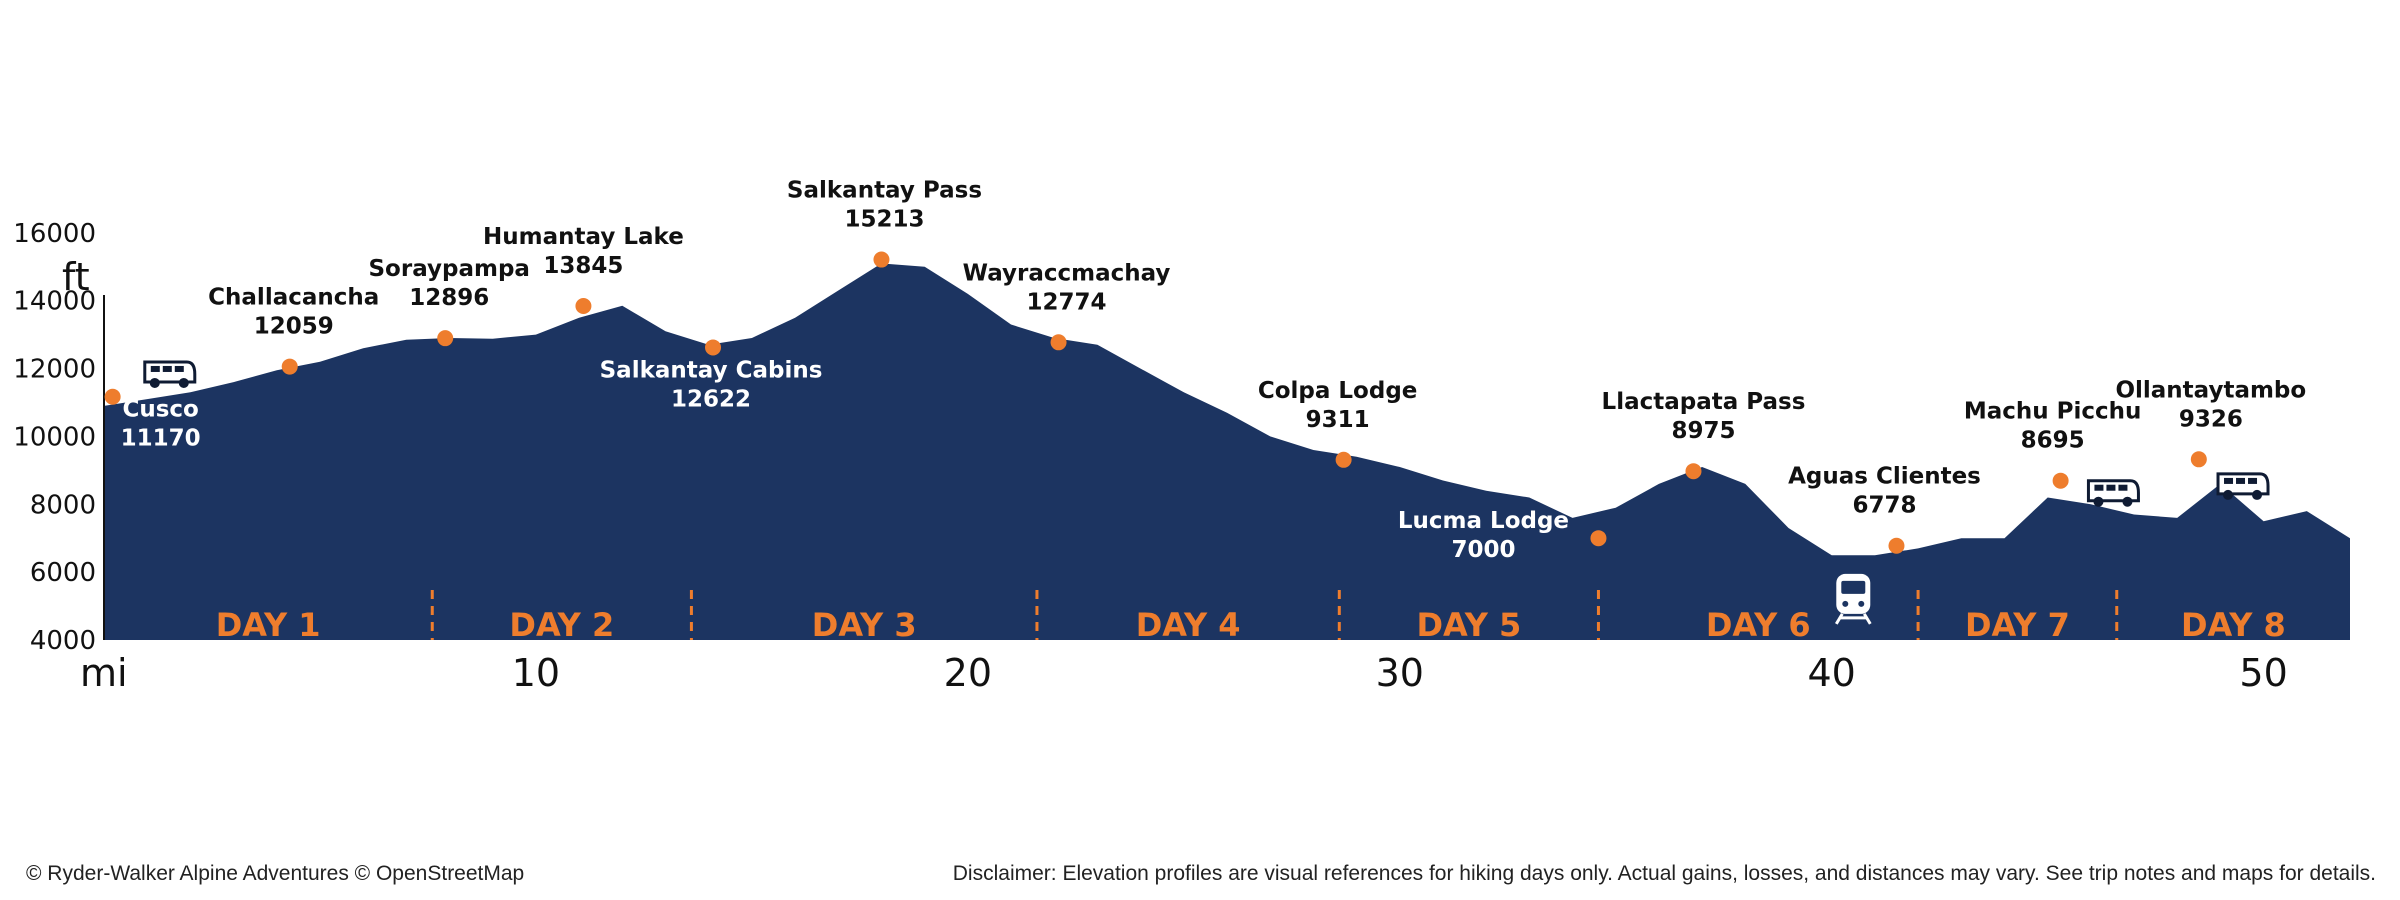  I want to click on waypoint: Cusco 11170, so click(152, 420).